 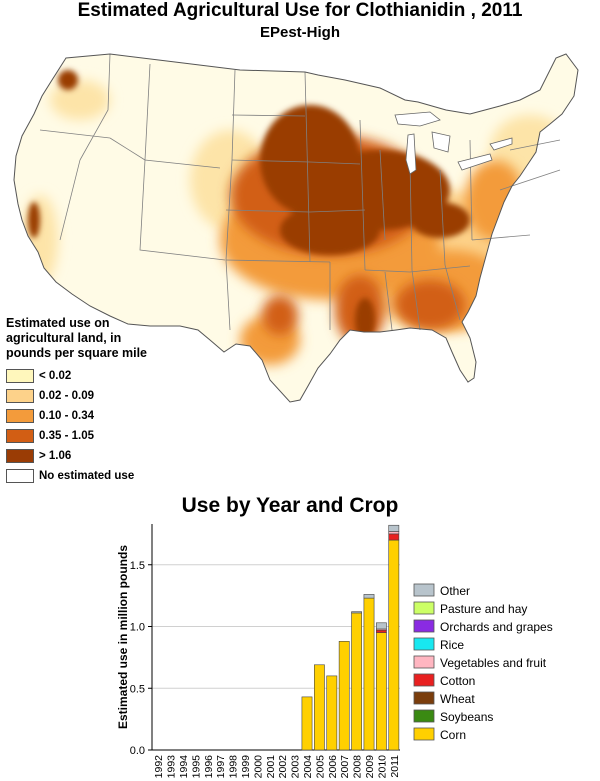 What do you see at coordinates (453, 735) in the screenshot?
I see `chart-legend-label: Corn` at bounding box center [453, 735].